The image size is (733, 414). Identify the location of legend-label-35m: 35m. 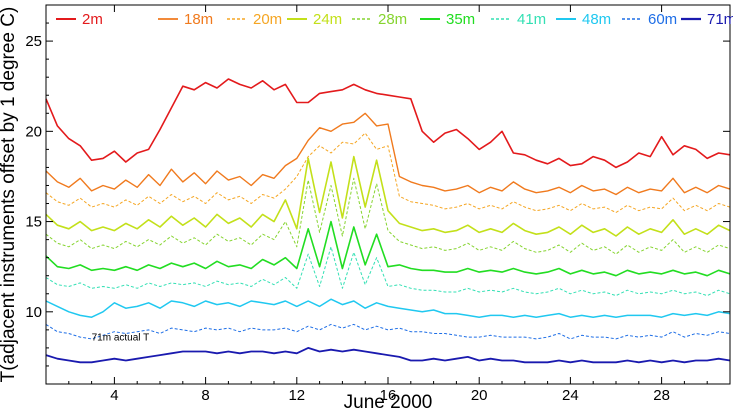
(460, 19).